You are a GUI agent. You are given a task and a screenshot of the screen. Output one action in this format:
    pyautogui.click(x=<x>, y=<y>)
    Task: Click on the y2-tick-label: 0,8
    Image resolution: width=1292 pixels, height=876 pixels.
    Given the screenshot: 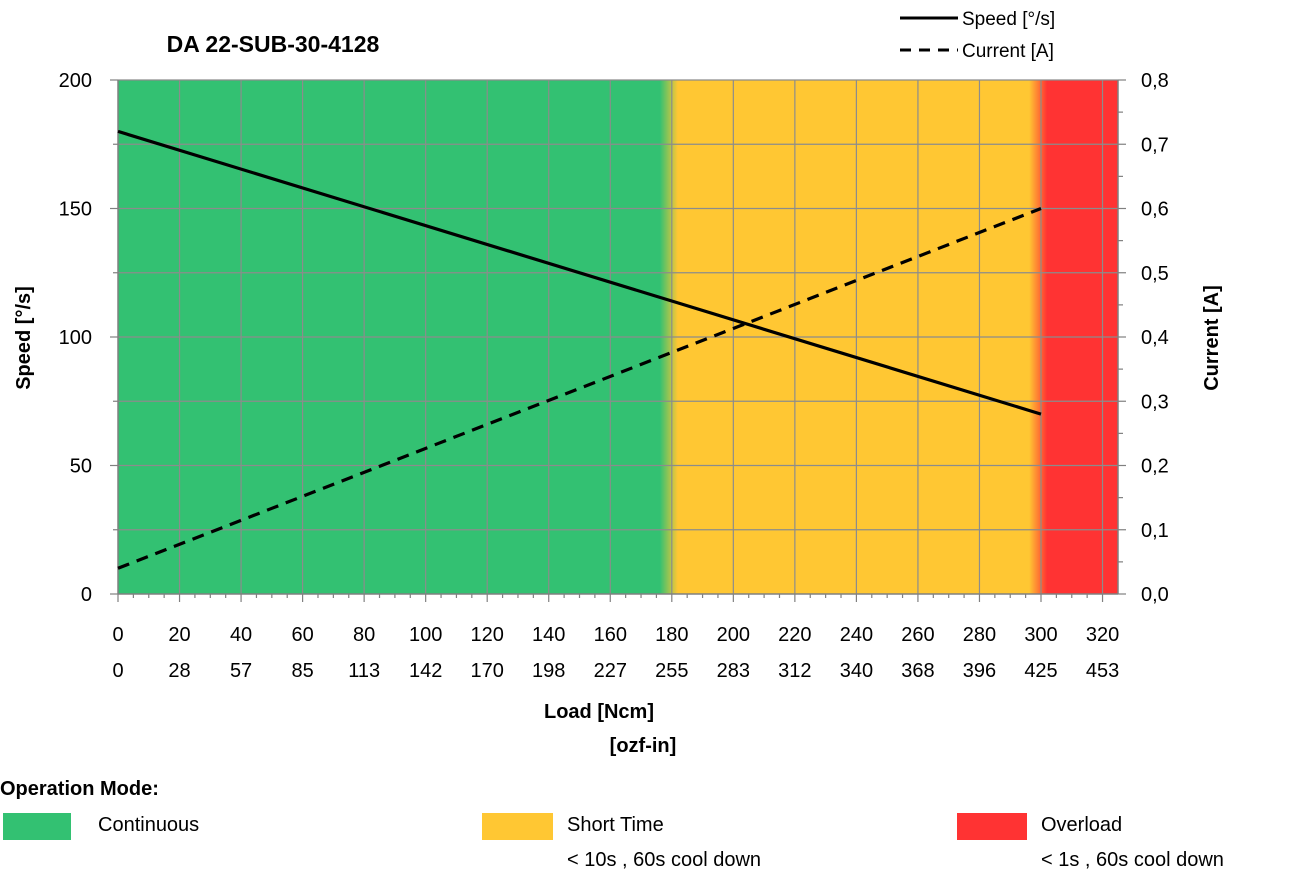 What is the action you would take?
    pyautogui.click(x=1155, y=81)
    